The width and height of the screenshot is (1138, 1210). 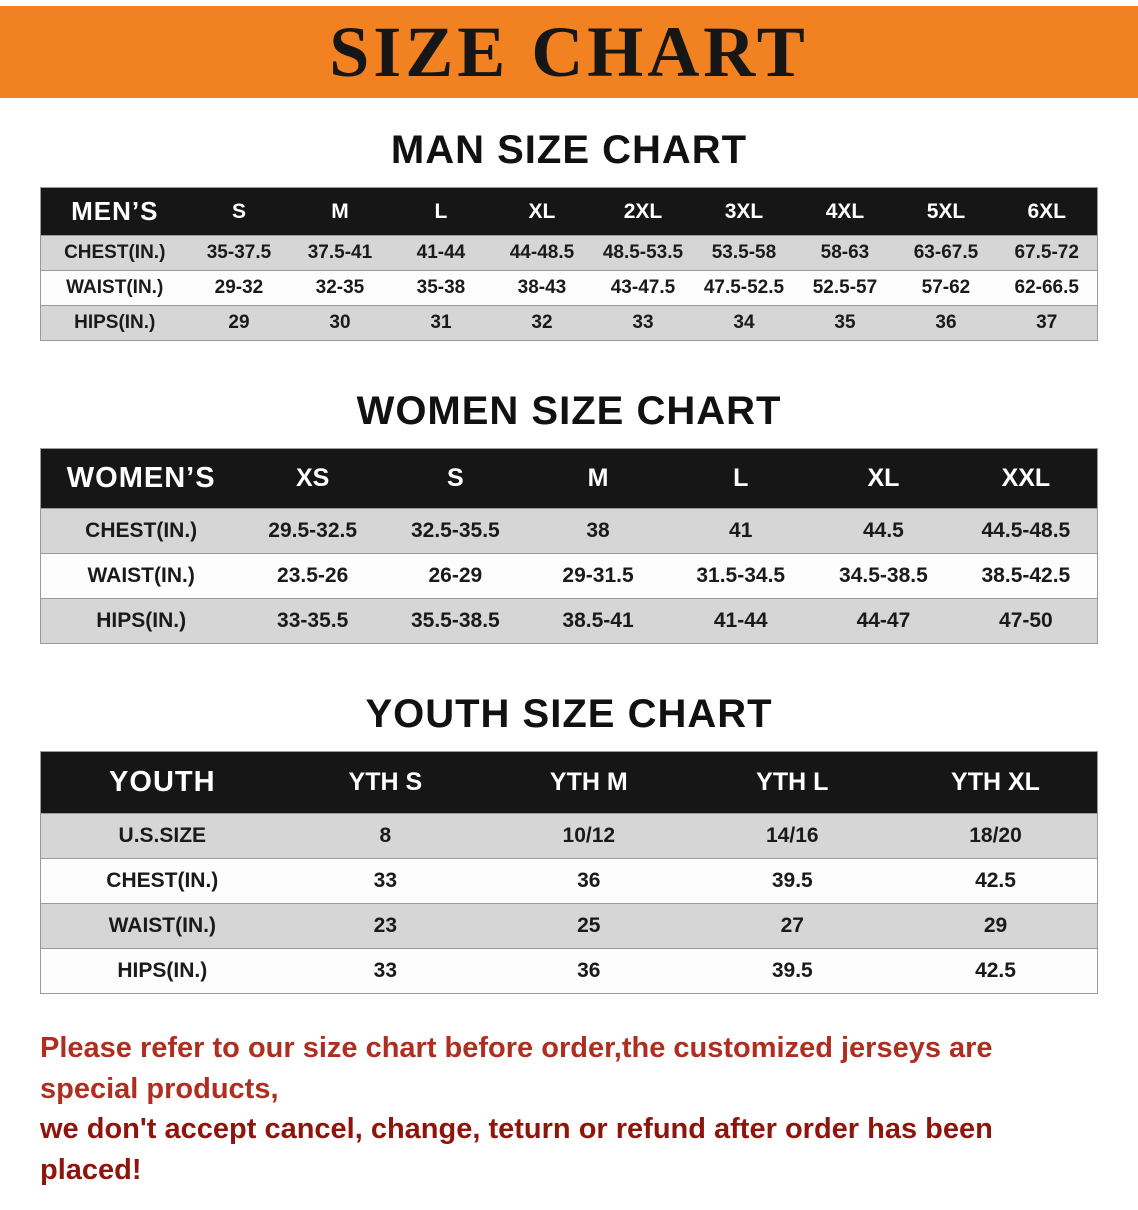 What do you see at coordinates (589, 782) in the screenshot?
I see `size-column-header: YTH M` at bounding box center [589, 782].